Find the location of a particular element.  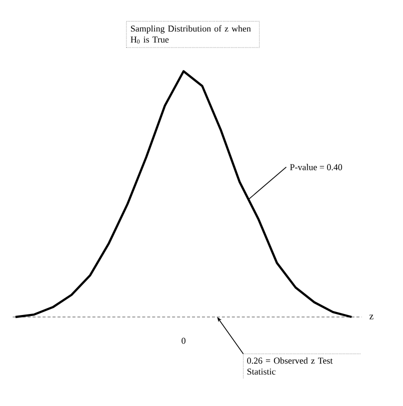

chart-title: Sampling Distribution of z when H$_{0}$ is True is located at coordinates (190, 34).